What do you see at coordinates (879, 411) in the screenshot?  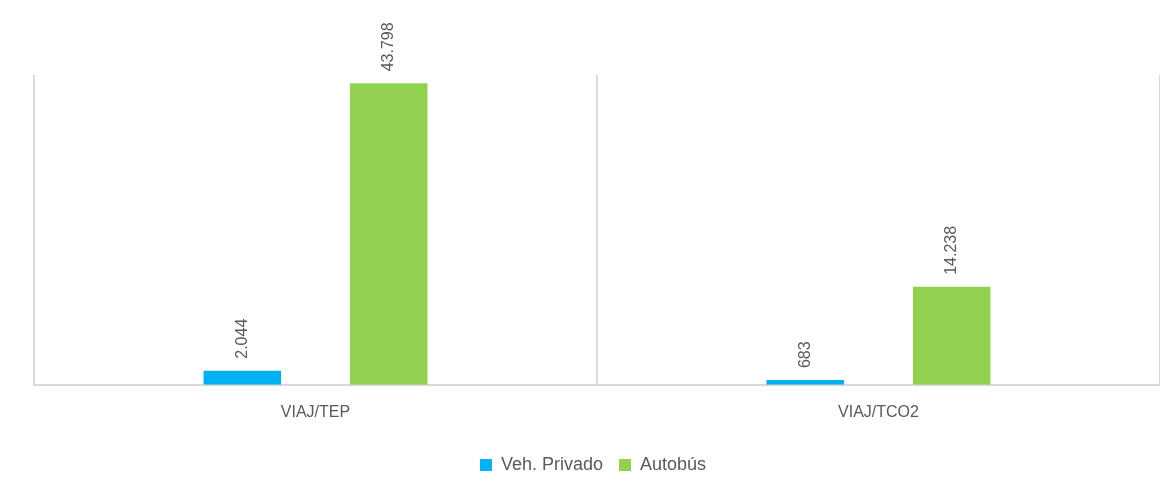 I see `x-tick-label: VIAJ/TCO2` at bounding box center [879, 411].